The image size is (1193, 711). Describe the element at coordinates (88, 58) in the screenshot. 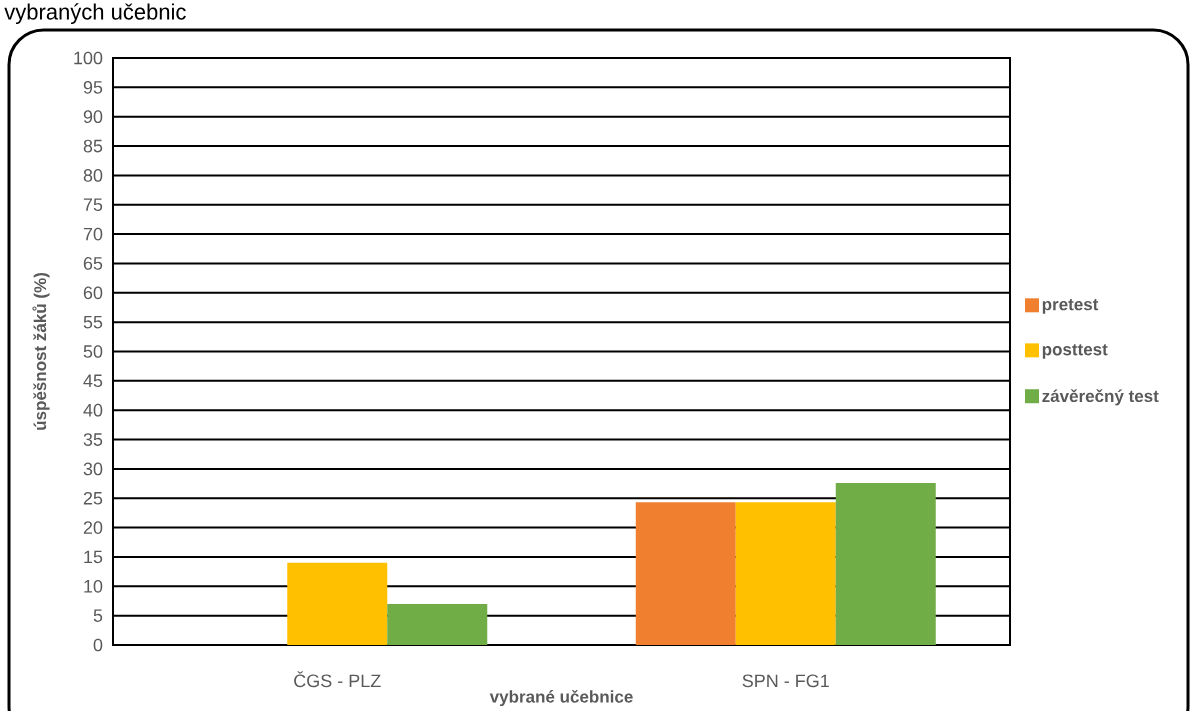

I see `y-tick-label: 100` at that location.